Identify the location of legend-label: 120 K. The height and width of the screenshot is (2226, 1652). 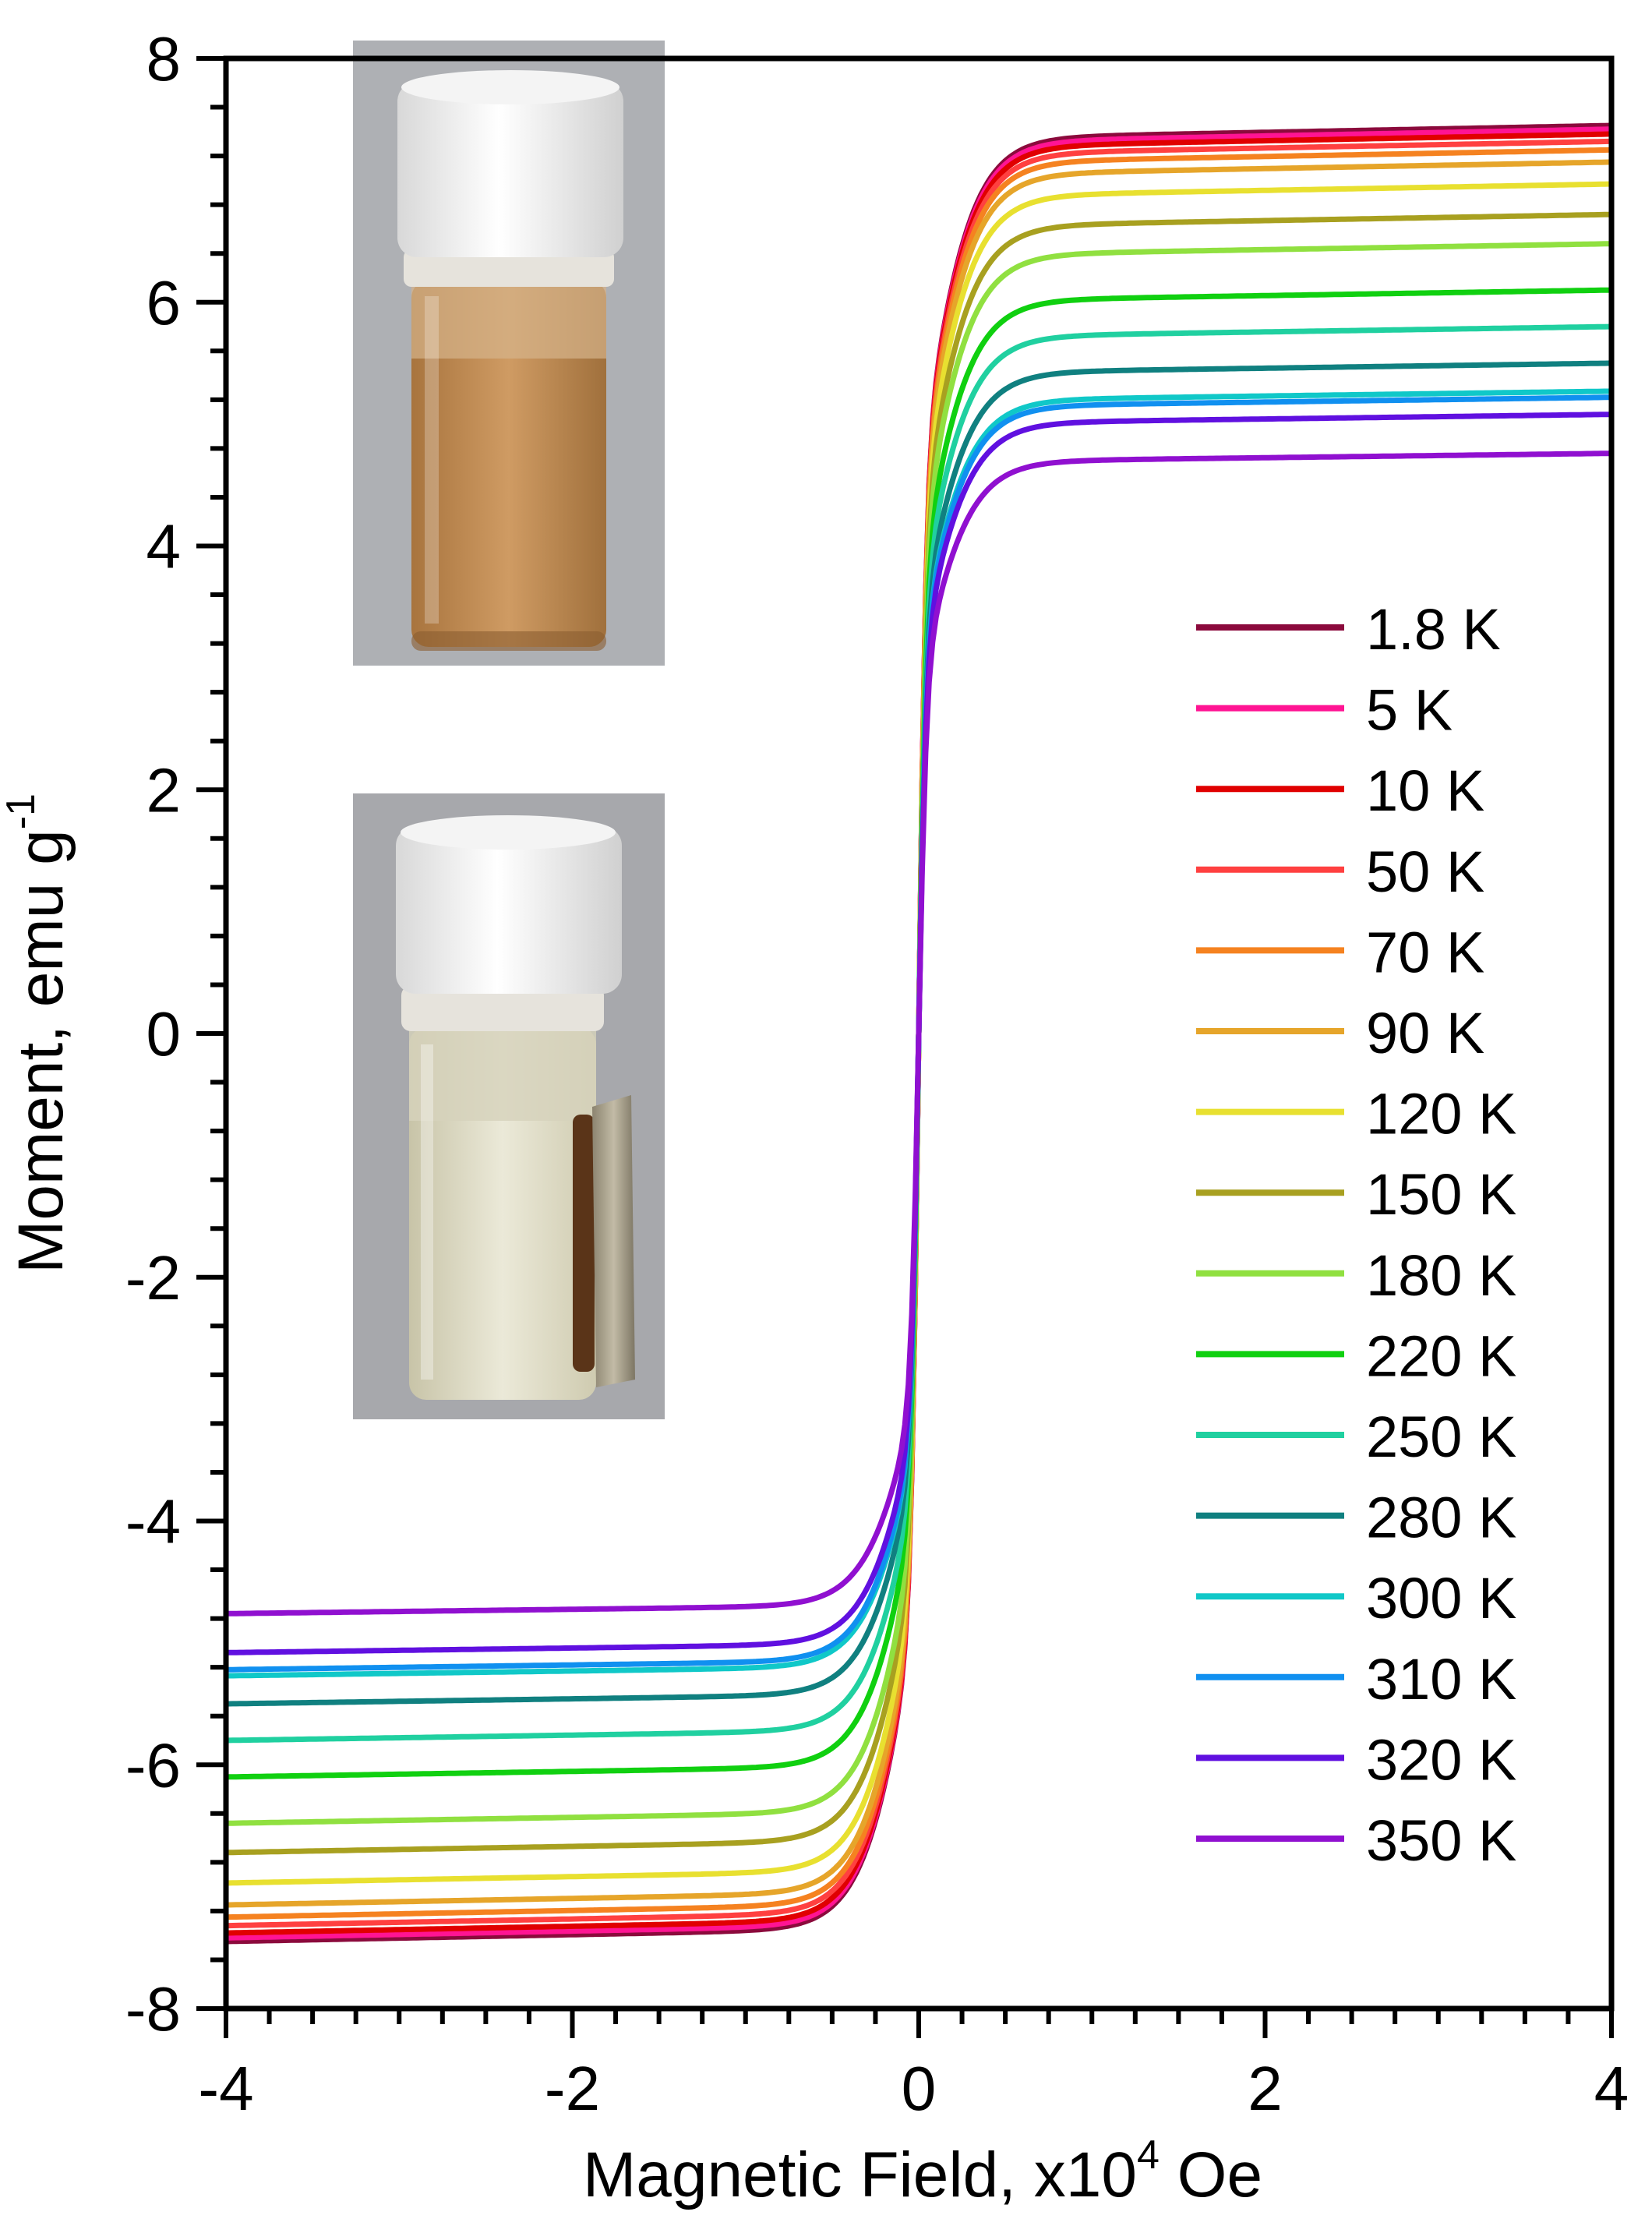
(1441, 1114).